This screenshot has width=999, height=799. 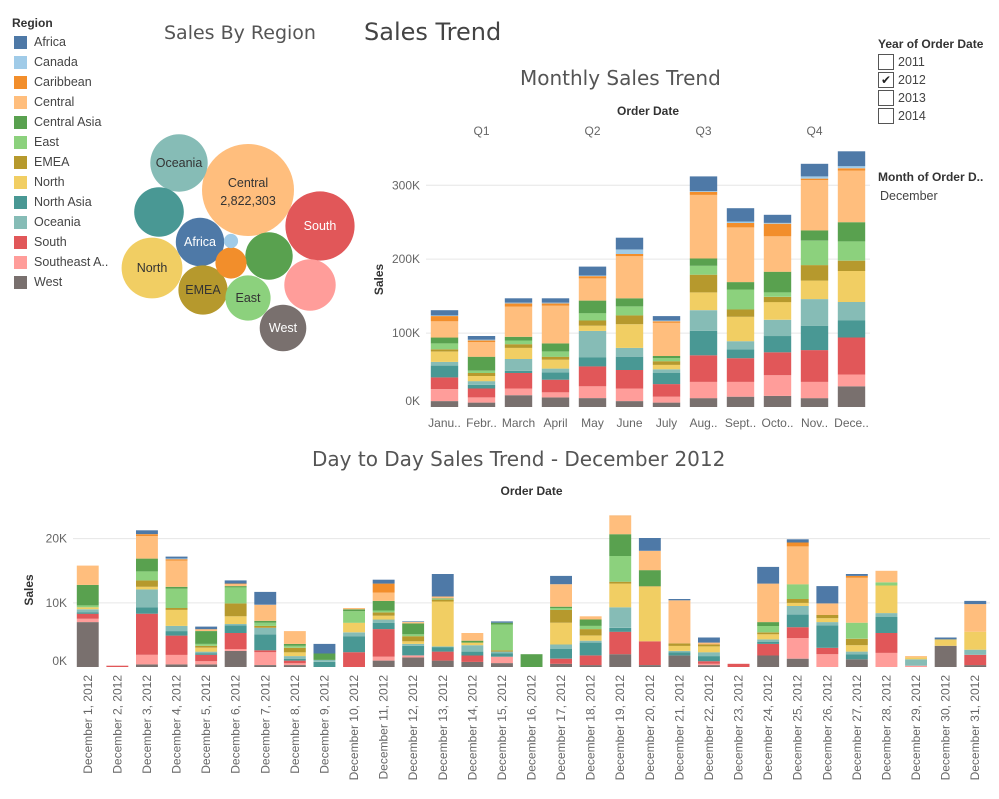 I want to click on bar-december-1-2012, so click(x=87, y=616).